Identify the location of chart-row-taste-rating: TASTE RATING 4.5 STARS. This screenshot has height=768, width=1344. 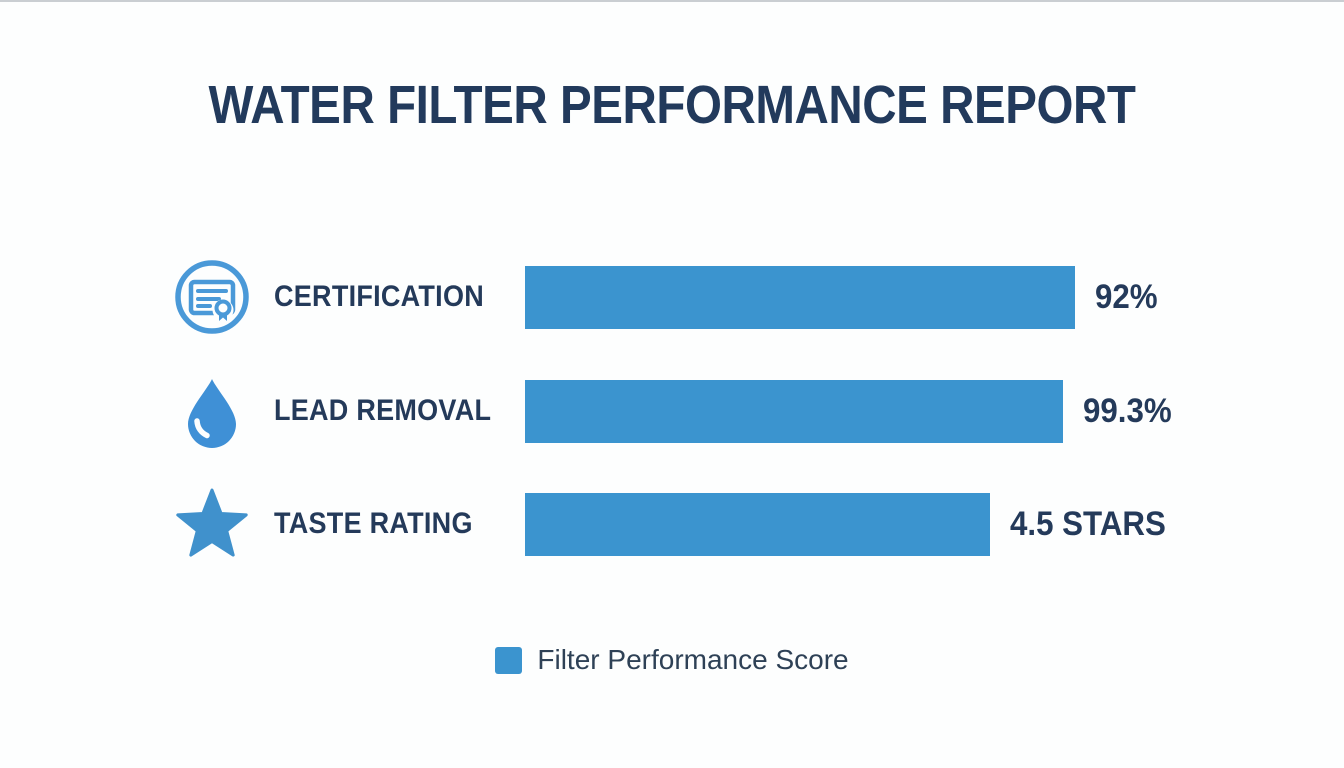
(674, 522).